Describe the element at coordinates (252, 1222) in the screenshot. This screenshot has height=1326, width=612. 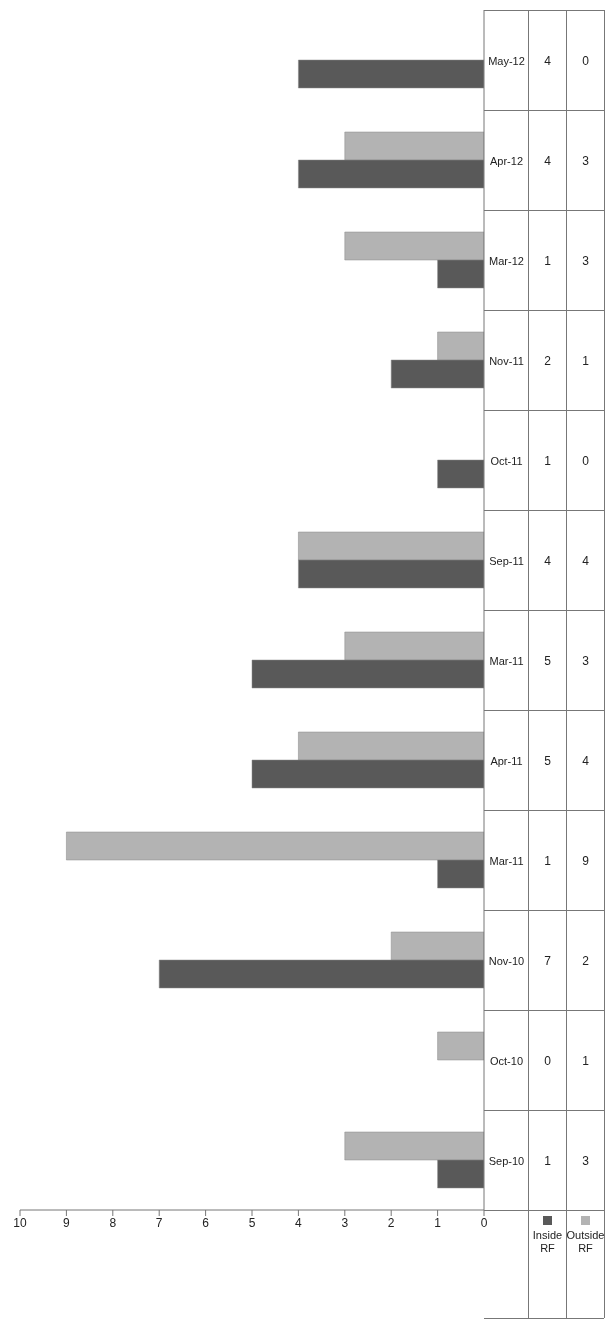
I see `x-tick-label: 5` at that location.